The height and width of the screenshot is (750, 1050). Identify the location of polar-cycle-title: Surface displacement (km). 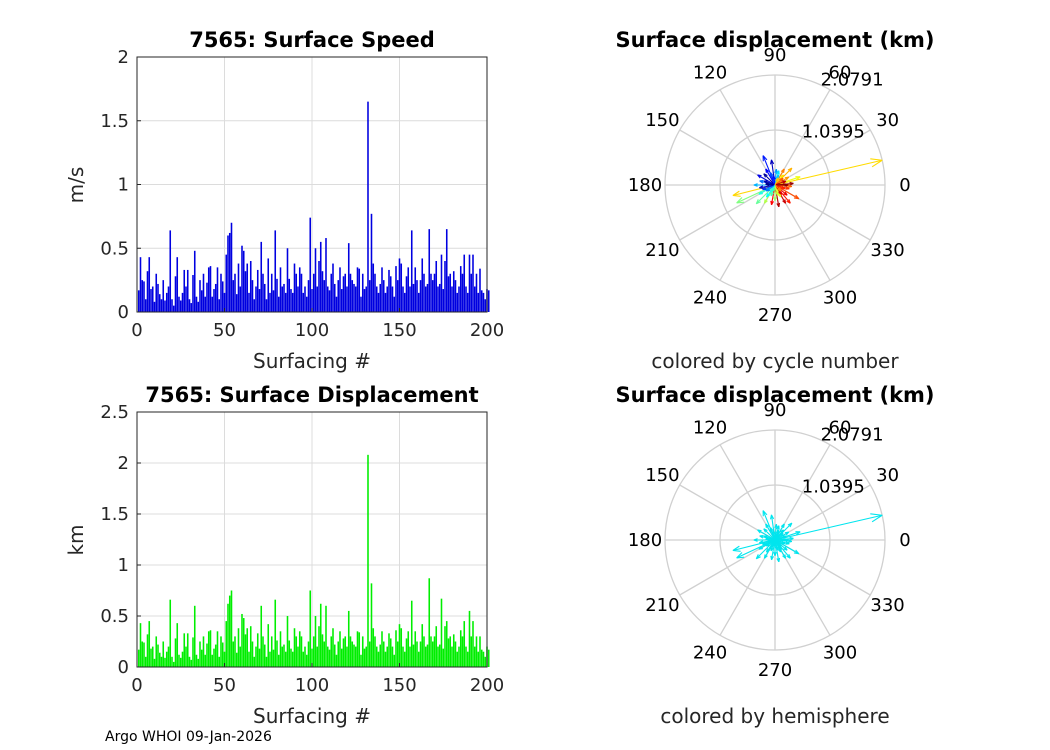
(774, 40).